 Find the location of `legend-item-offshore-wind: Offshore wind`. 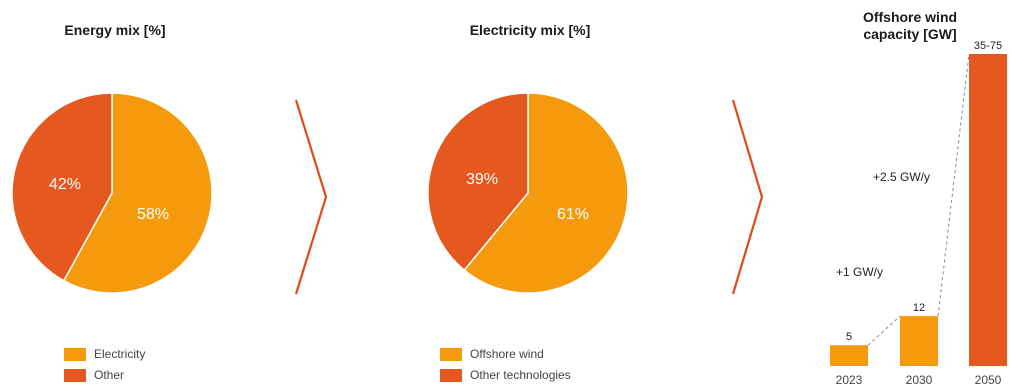

legend-item-offshore-wind: Offshore wind is located at coordinates (505, 354).